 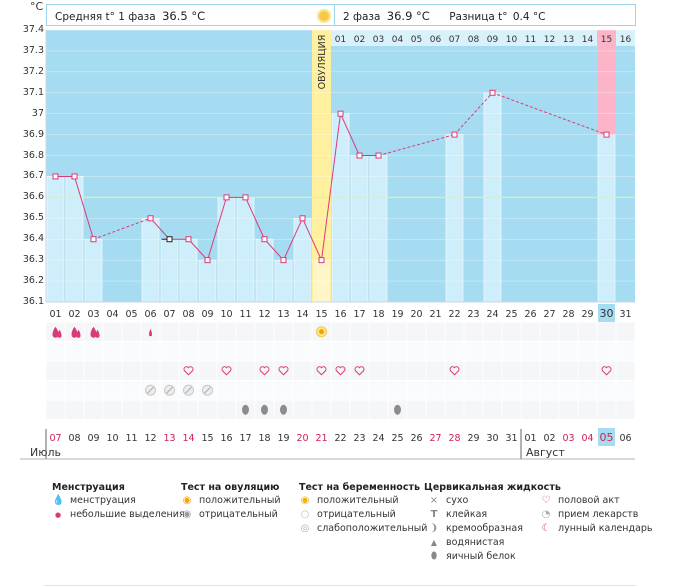 What do you see at coordinates (587, 438) in the screenshot?
I see `calendar-date-label: 04` at bounding box center [587, 438].